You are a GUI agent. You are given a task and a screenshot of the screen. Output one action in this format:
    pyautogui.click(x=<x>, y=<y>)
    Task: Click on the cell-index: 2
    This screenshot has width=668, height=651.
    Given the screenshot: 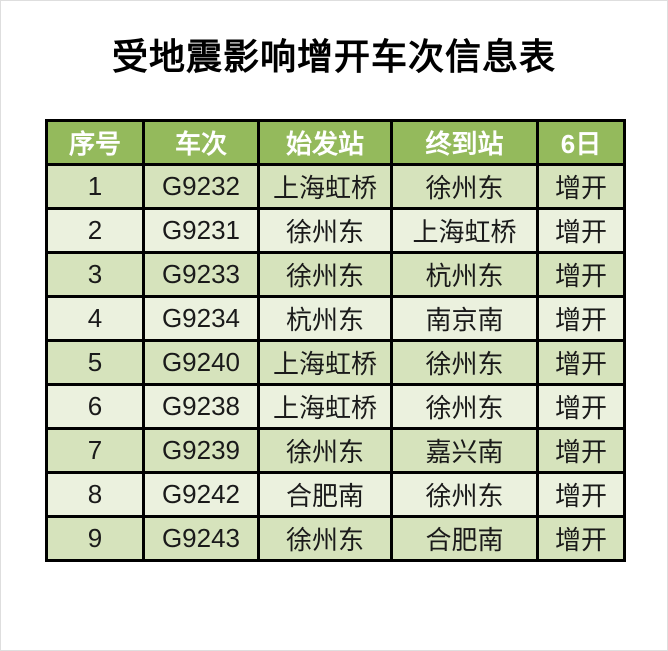 What is the action you would take?
    pyautogui.click(x=95, y=230)
    